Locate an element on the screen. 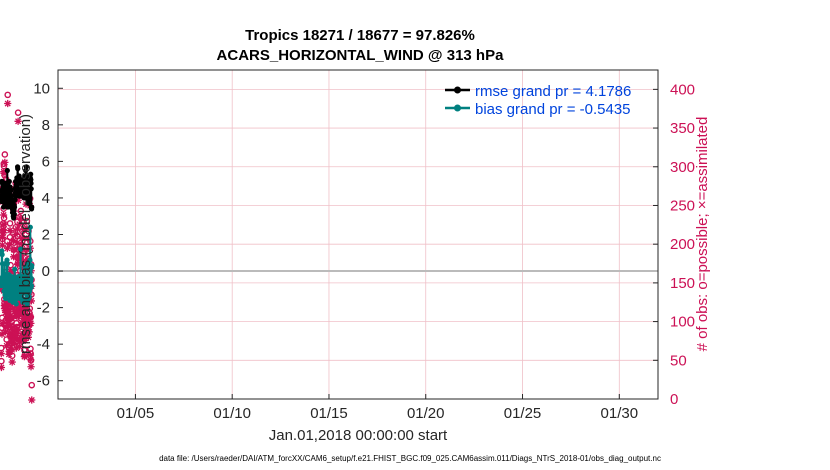 The width and height of the screenshot is (830, 470). legend-bias-label: bias grand pr = -0.5435 is located at coordinates (553, 109).